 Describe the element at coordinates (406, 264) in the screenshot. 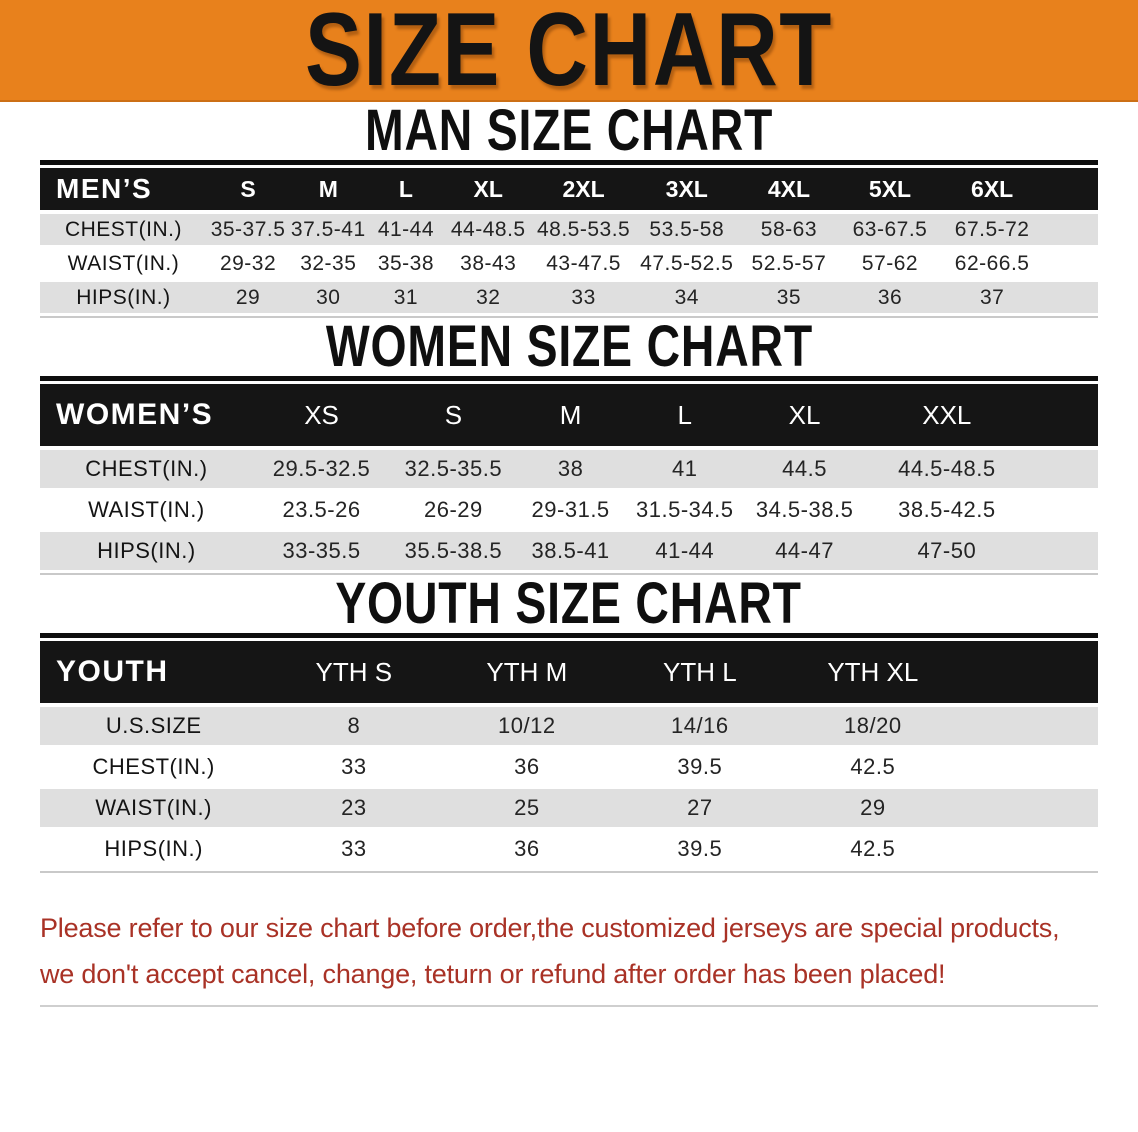

I see `measurement-value: 35-38` at that location.